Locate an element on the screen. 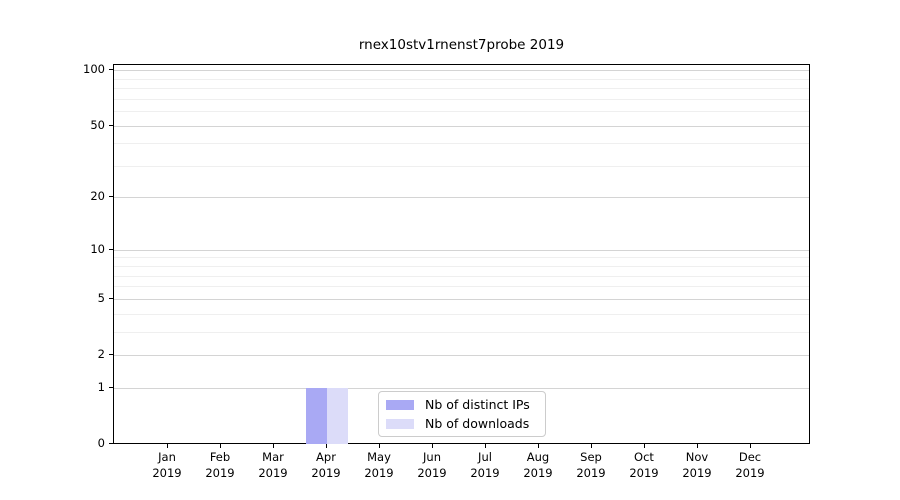 The width and height of the screenshot is (900, 500). y-tick-label: 100 is located at coordinates (94, 69).